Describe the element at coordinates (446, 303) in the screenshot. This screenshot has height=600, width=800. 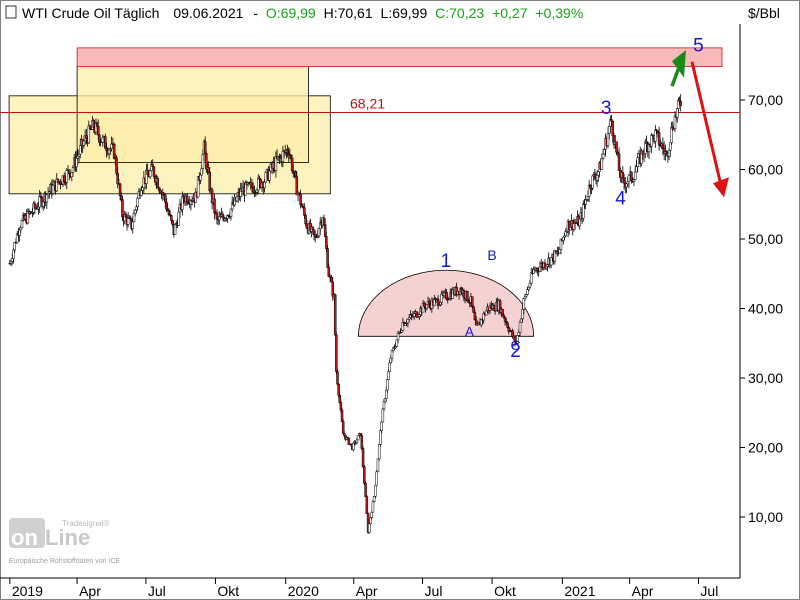
I see `rounding-pattern` at that location.